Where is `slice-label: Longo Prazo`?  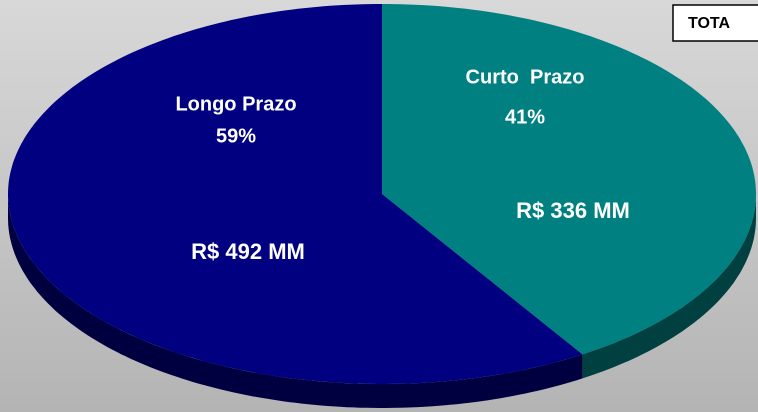
slice-label: Longo Prazo is located at coordinates (235, 104).